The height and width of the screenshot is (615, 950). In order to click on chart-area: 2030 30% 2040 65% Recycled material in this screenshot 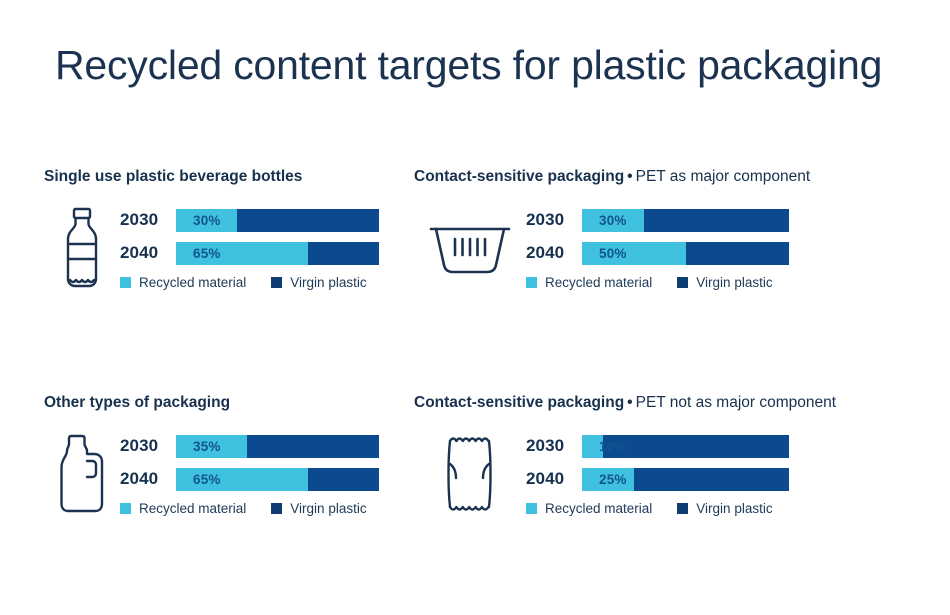, I will do `click(302, 247)`.